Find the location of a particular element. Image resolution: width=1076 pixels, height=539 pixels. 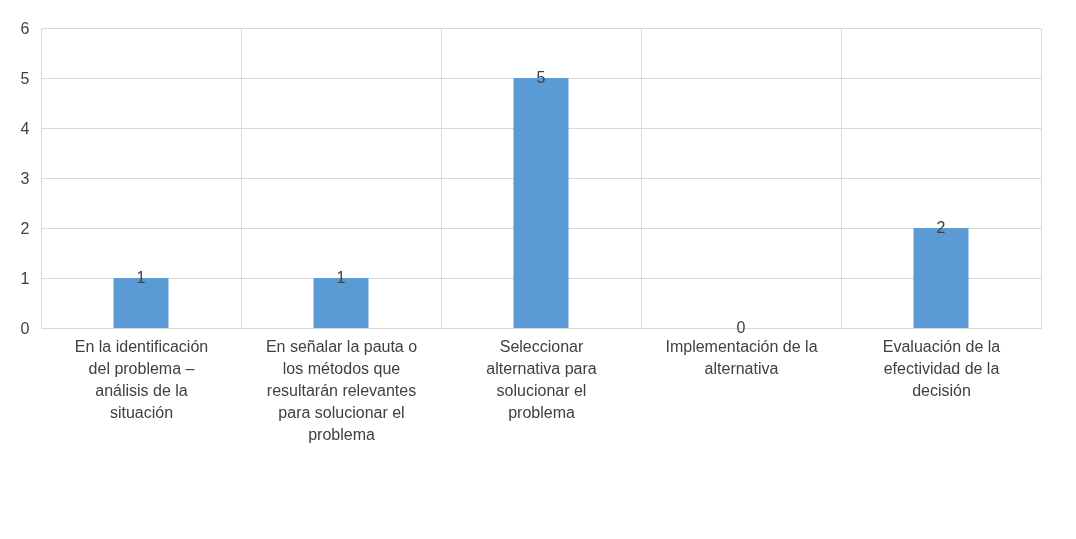

data-label: 0 is located at coordinates (741, 327).